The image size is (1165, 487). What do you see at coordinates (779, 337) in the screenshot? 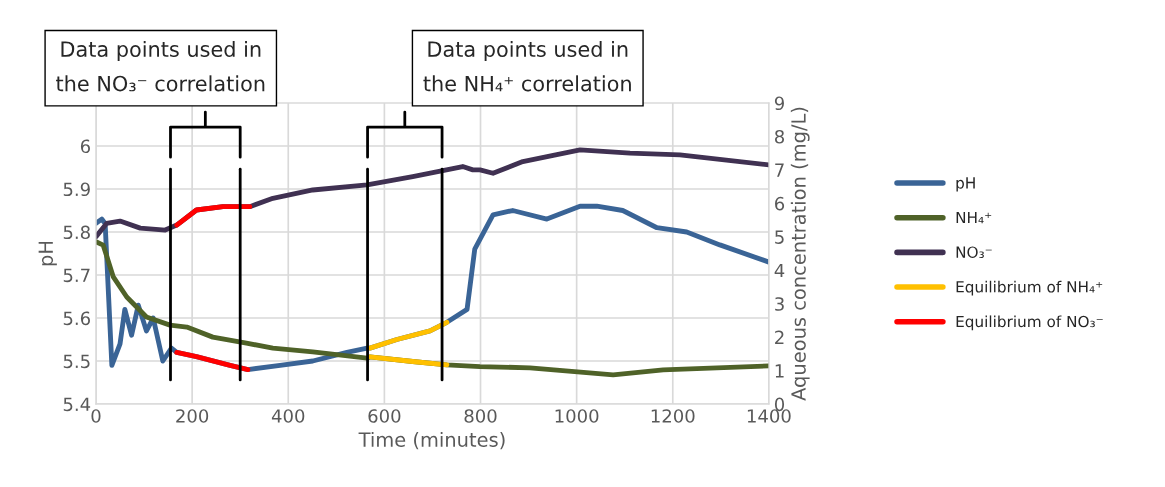
I see `y2-tick-label: 2` at bounding box center [779, 337].